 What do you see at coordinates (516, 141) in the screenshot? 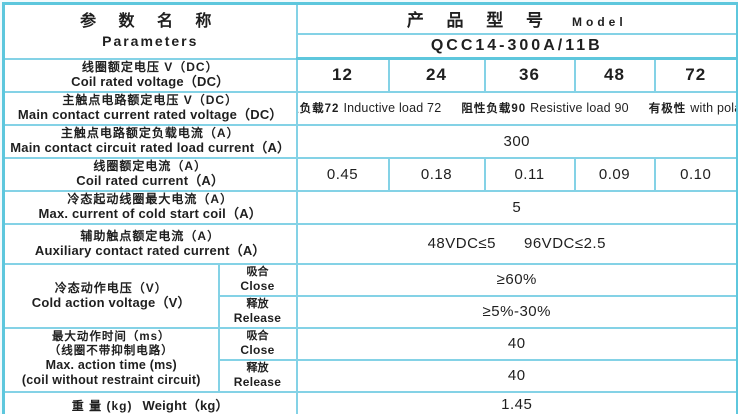
I see `rated-load-current-value: 300` at bounding box center [516, 141].